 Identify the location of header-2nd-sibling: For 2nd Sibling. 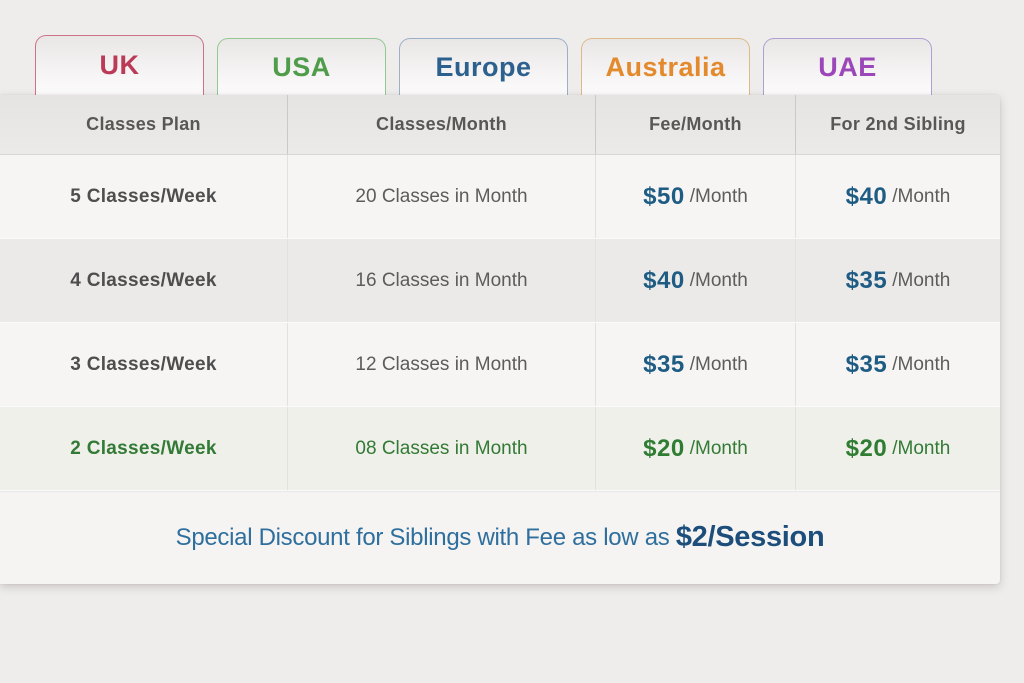
(897, 124).